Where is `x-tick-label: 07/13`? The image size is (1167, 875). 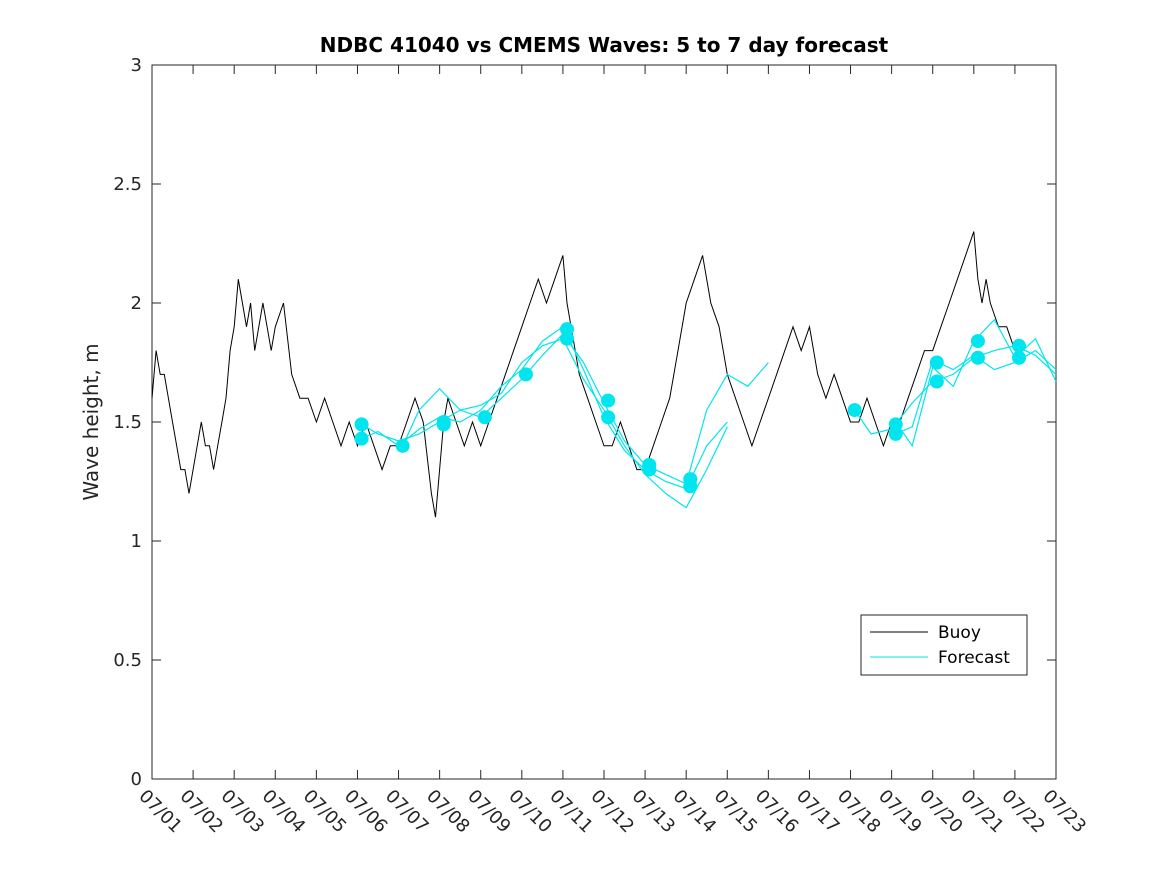
x-tick-label: 07/13 is located at coordinates (654, 812).